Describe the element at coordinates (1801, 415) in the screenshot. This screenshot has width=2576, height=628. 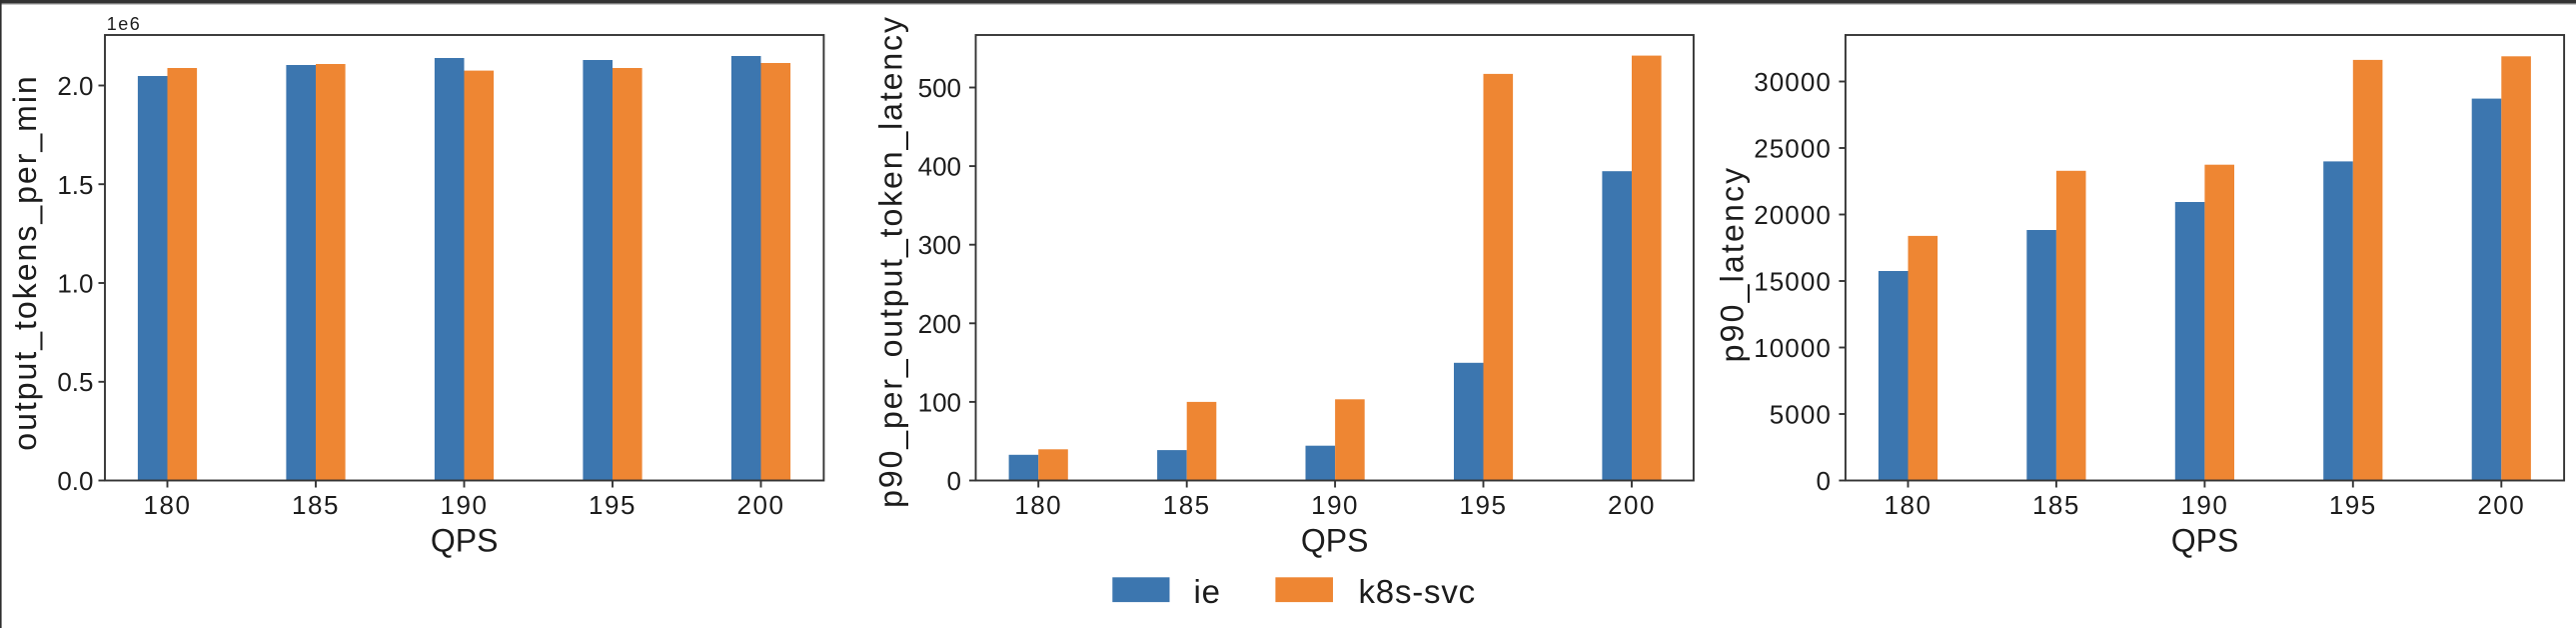
I see `svg-text: 5000` at that location.